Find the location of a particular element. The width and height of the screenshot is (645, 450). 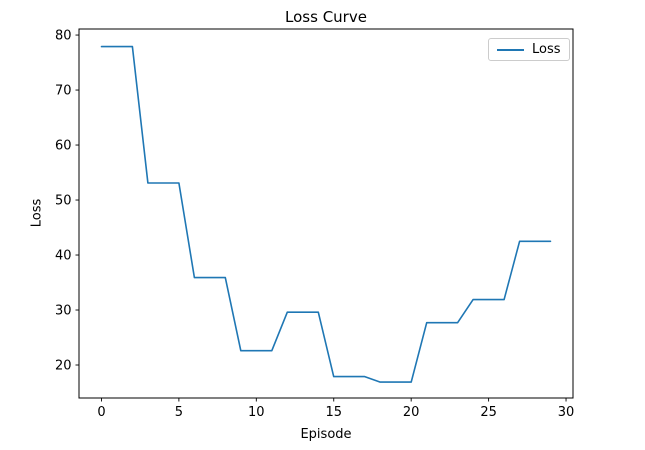

legend: Loss is located at coordinates (529, 49).